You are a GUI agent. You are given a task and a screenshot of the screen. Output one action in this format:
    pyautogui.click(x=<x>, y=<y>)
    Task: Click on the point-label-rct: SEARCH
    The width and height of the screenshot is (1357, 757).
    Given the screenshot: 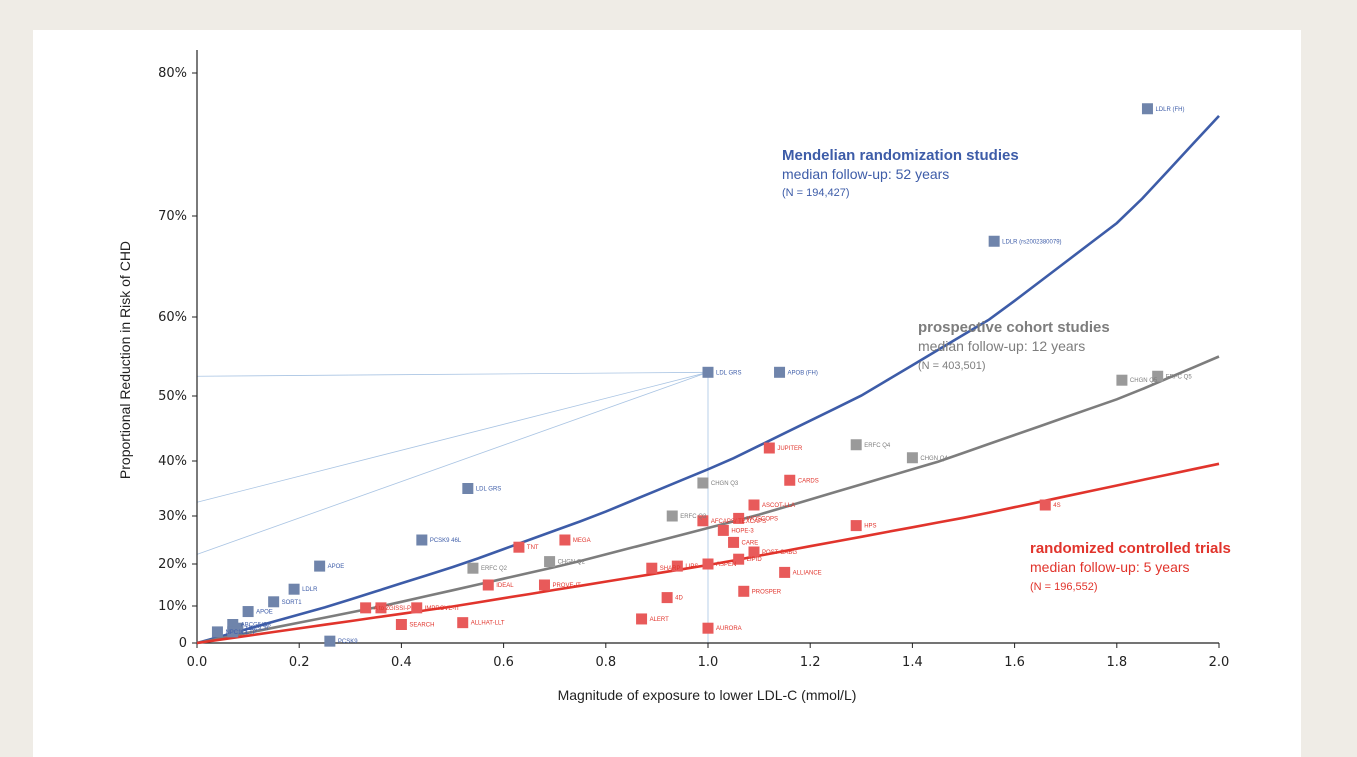 What is the action you would take?
    pyautogui.click(x=421, y=626)
    